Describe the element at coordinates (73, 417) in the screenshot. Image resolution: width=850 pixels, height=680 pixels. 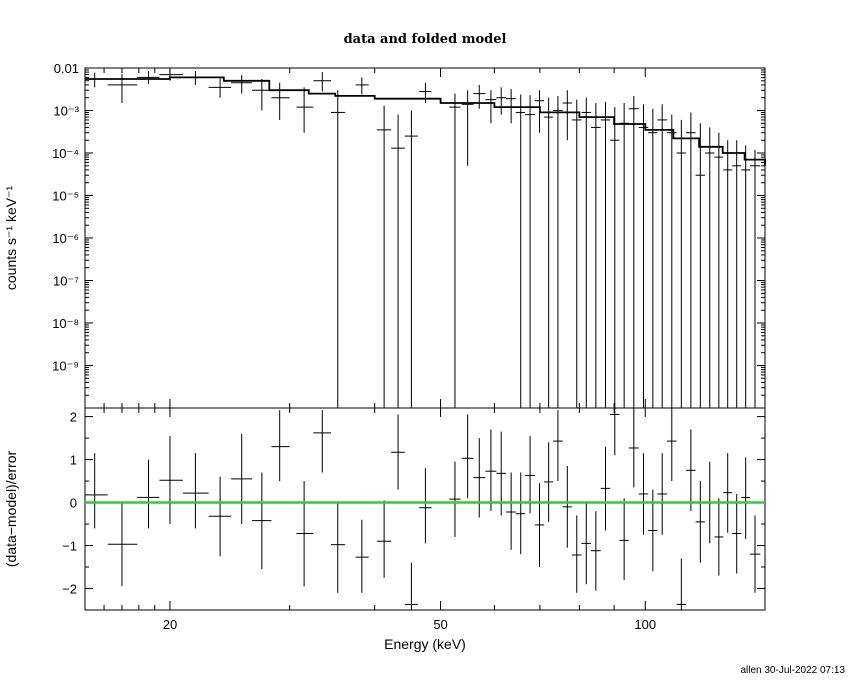
I see `bottom-y-tick-label: 2` at that location.